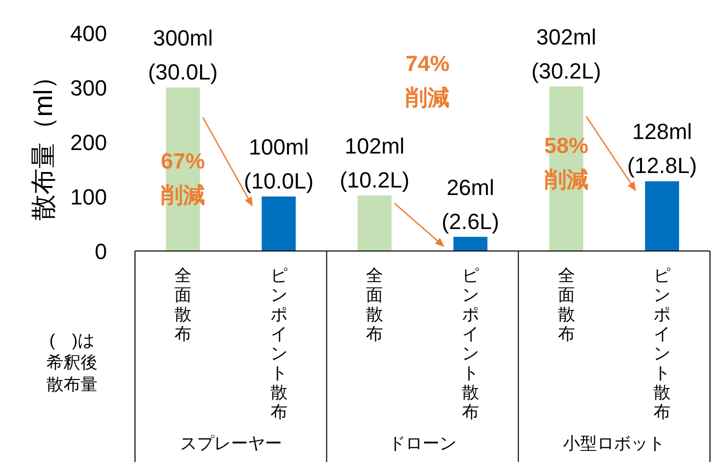 This screenshot has height=463, width=717. I want to click on y-tick-label: 0, so click(100, 251).